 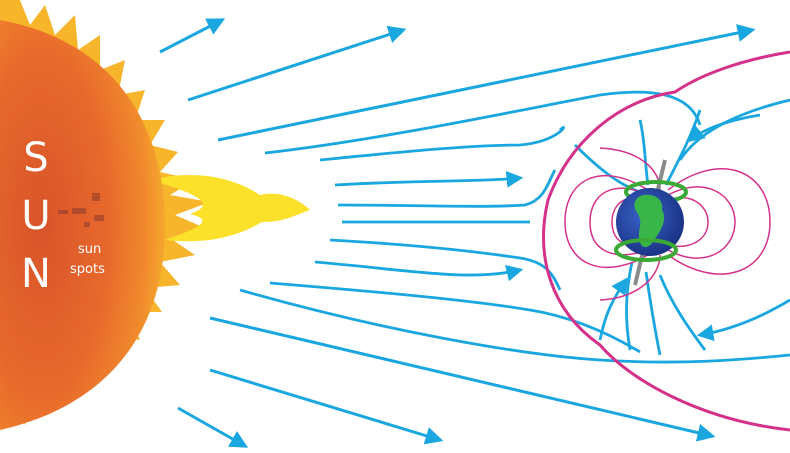 I want to click on earth, so click(x=651, y=222).